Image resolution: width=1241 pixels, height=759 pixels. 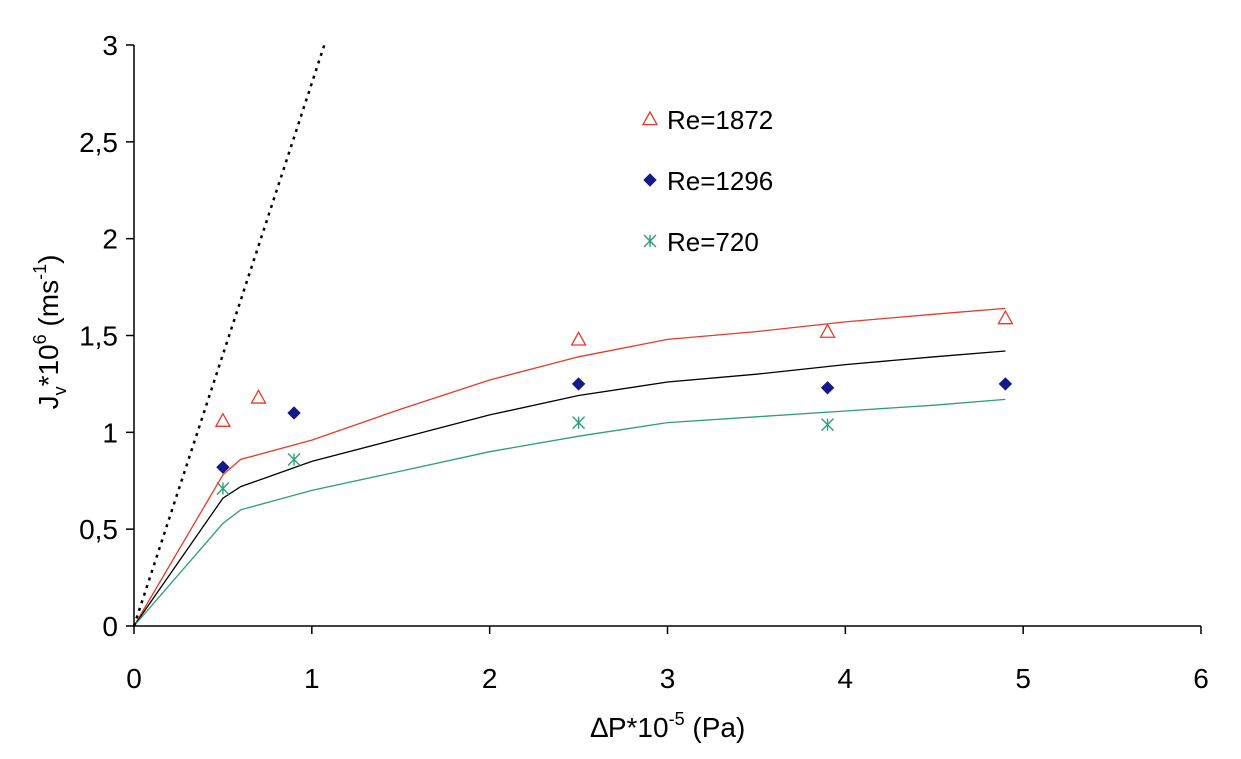 What do you see at coordinates (312, 678) in the screenshot?
I see `x-tick-label: 1` at bounding box center [312, 678].